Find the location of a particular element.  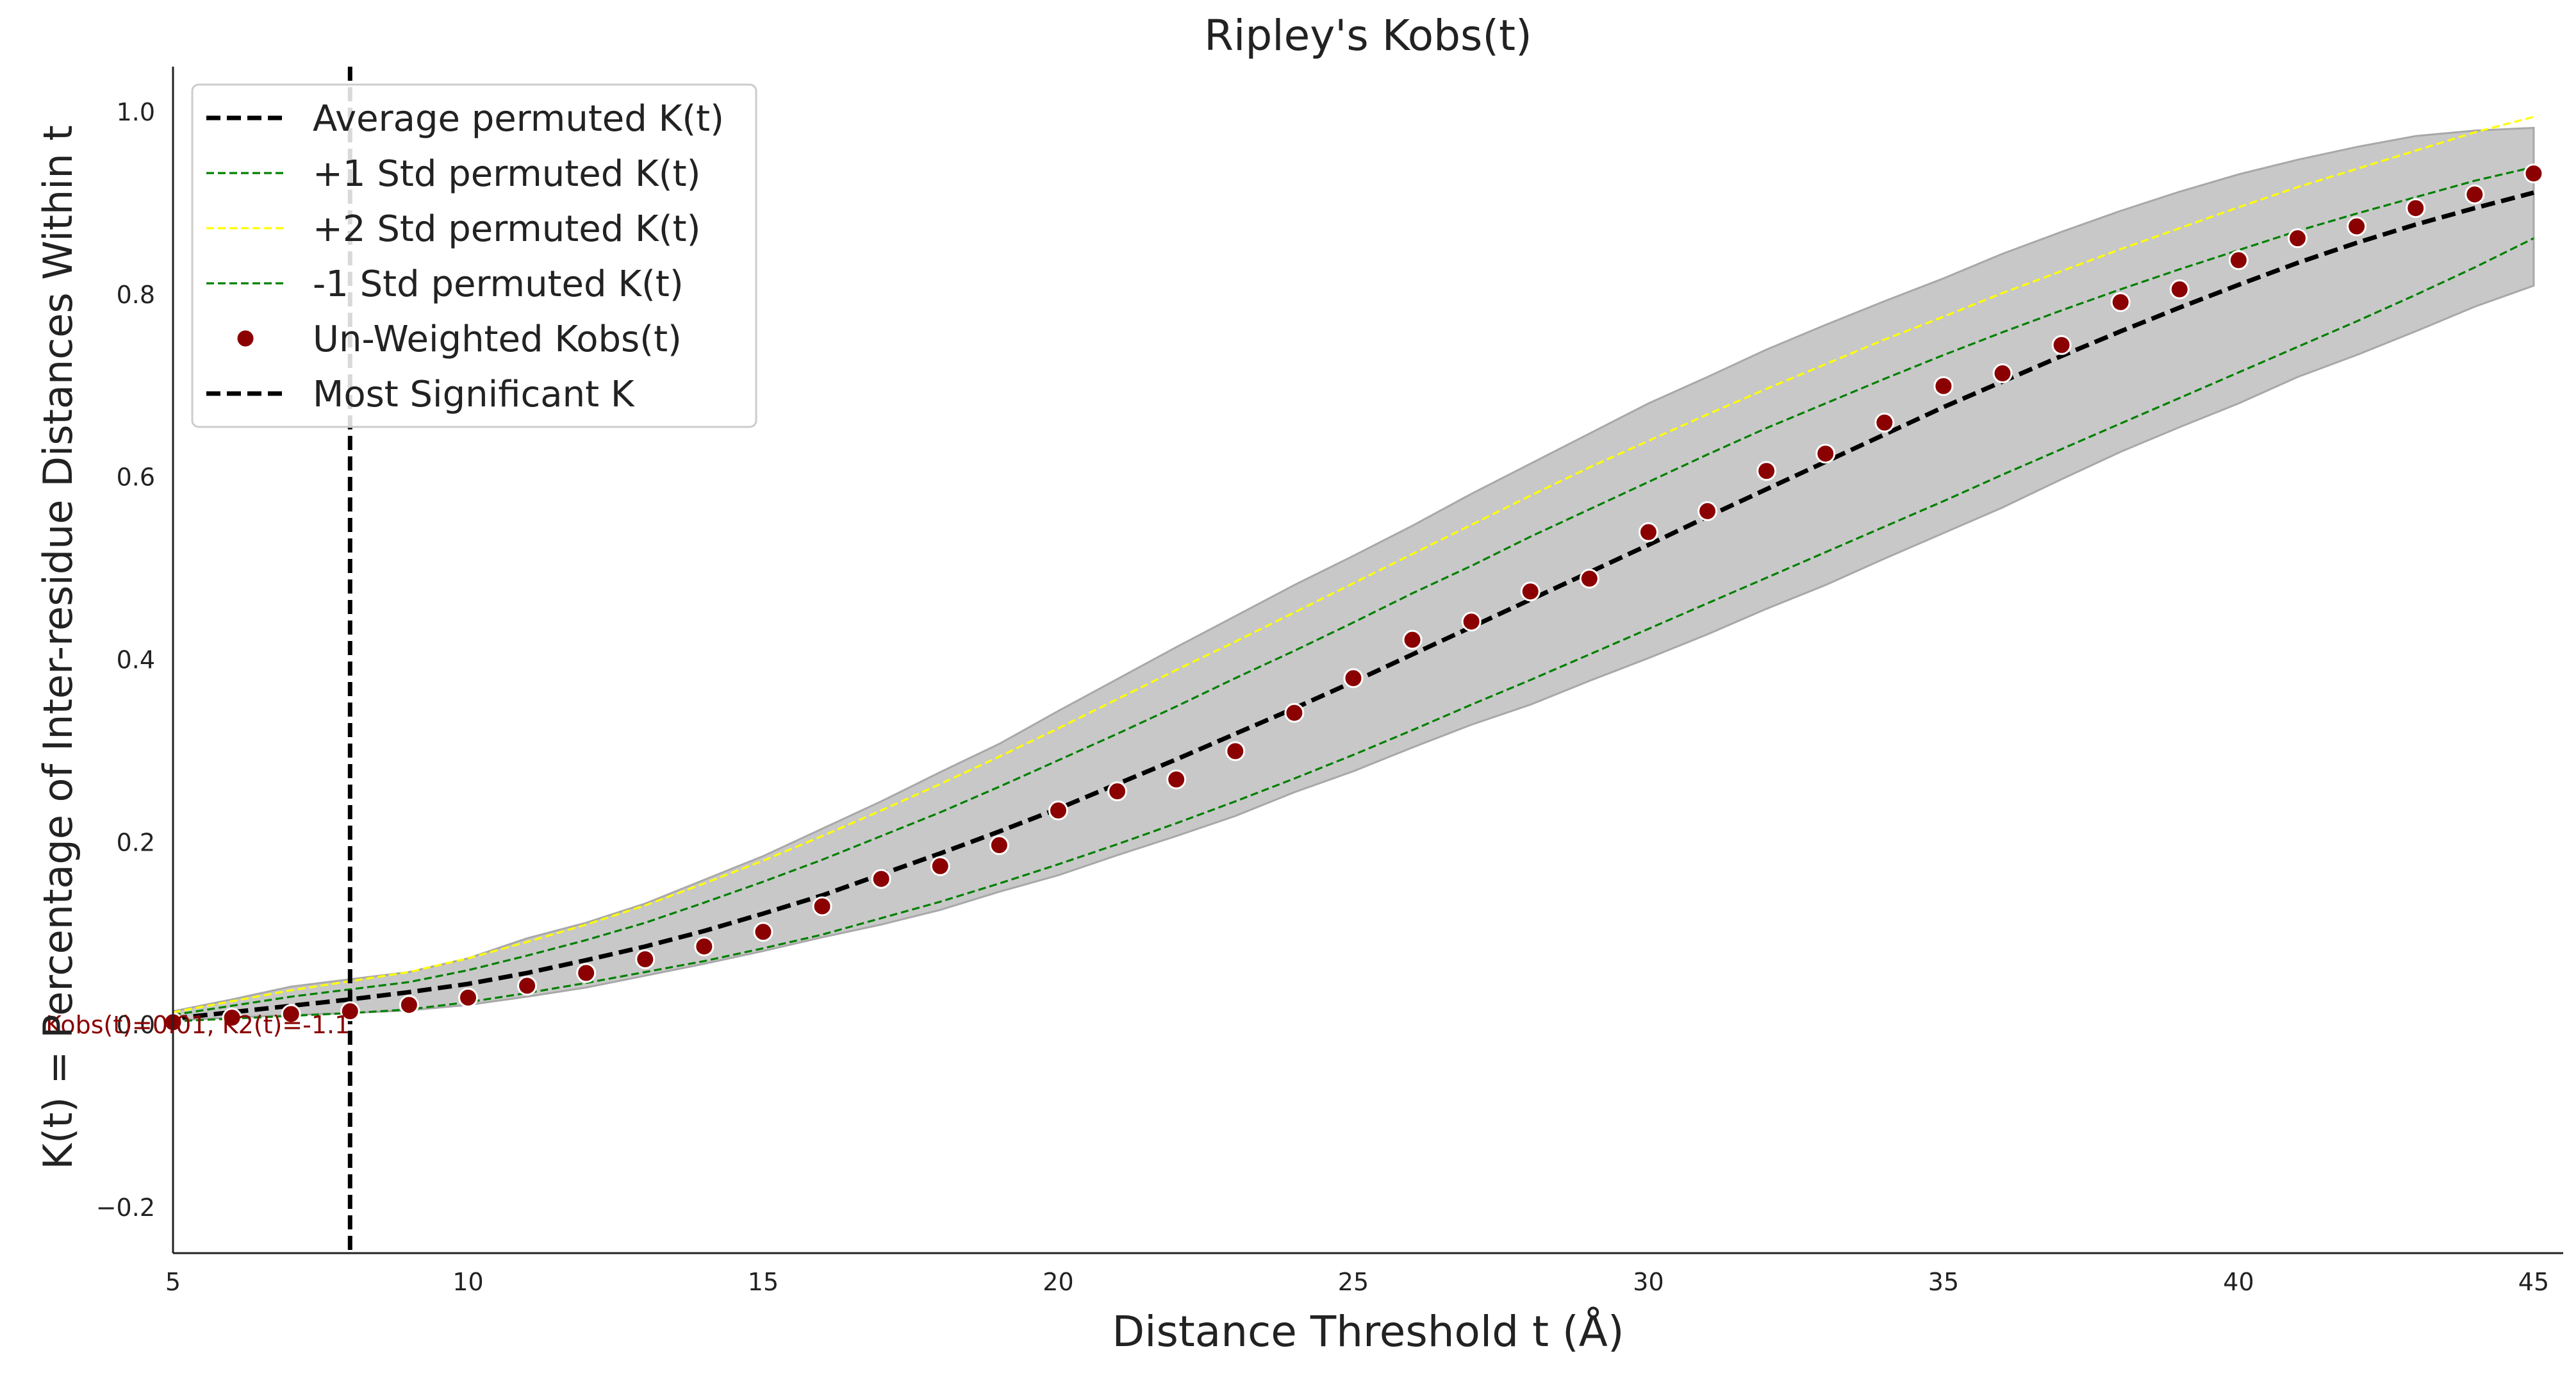

x-tick-label: 35 is located at coordinates (1943, 1282).